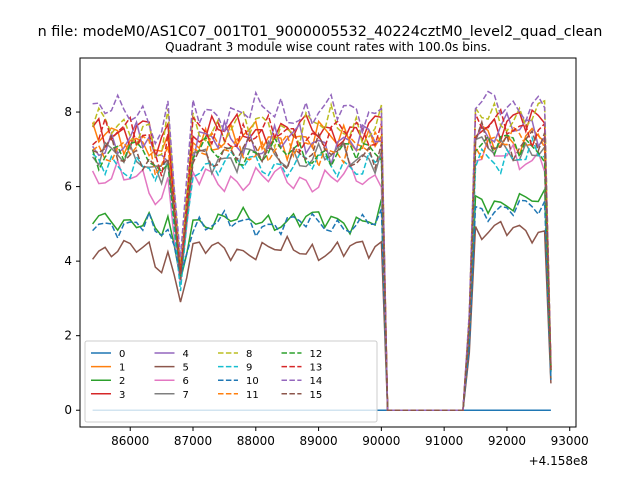 Image resolution: width=640 pixels, height=480 pixels. What do you see at coordinates (252, 395) in the screenshot?
I see `legend-label-11: 11` at bounding box center [252, 395].